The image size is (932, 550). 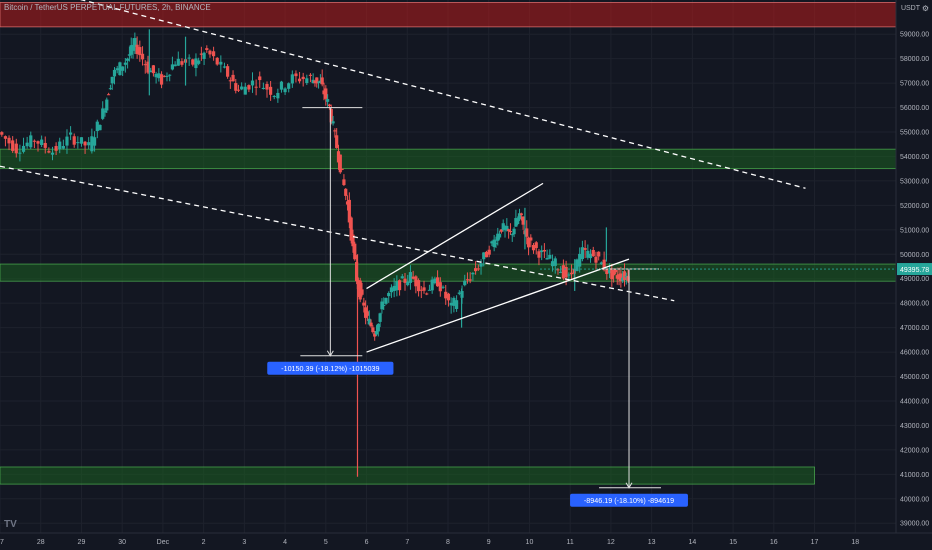 I want to click on price-tick-label: 50000.00, so click(x=914, y=255).